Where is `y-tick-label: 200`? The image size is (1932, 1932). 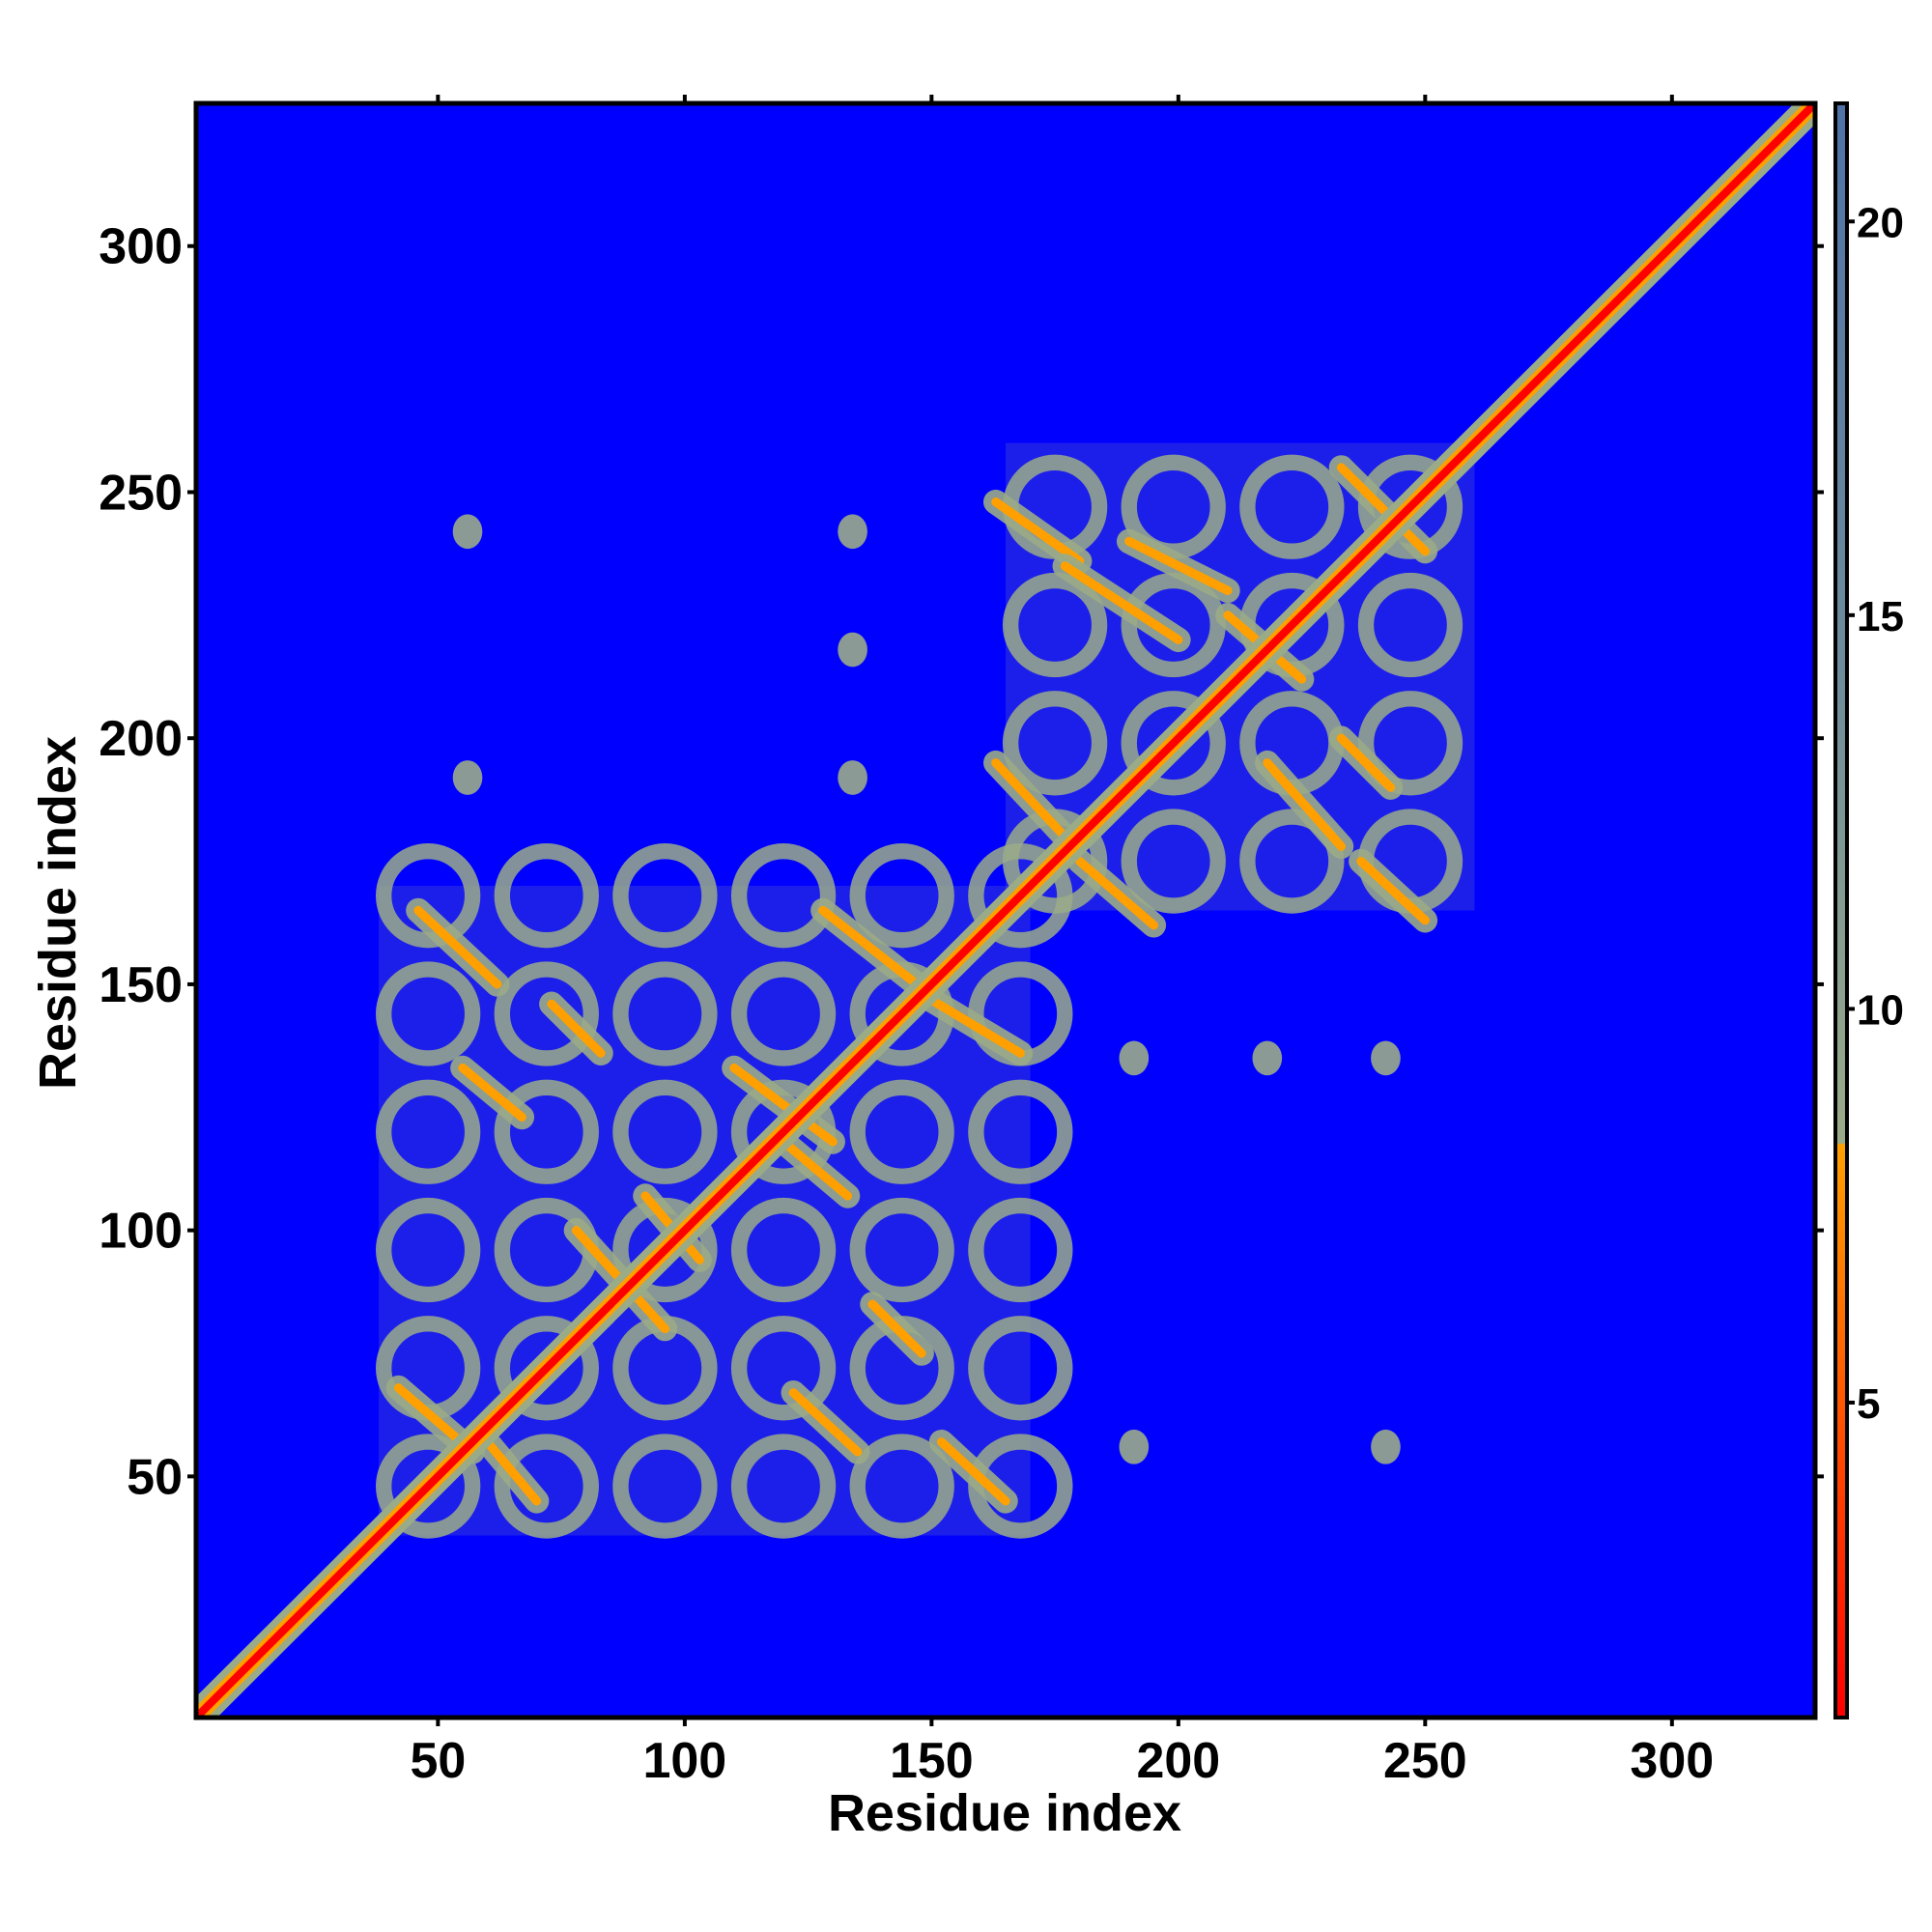 y-tick-label: 200 is located at coordinates (141, 739).